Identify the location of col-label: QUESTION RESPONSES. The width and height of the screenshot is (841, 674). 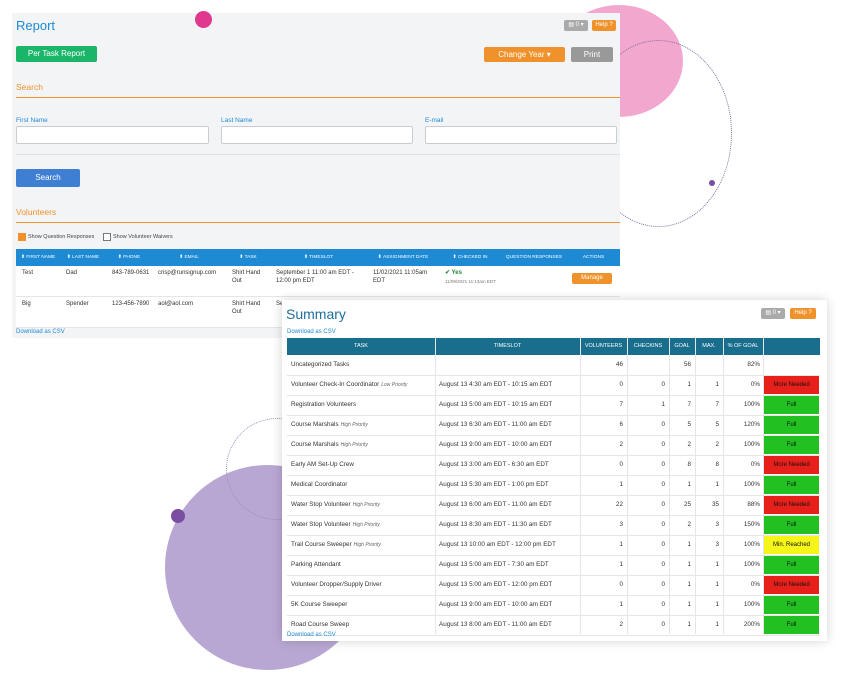
(534, 257).